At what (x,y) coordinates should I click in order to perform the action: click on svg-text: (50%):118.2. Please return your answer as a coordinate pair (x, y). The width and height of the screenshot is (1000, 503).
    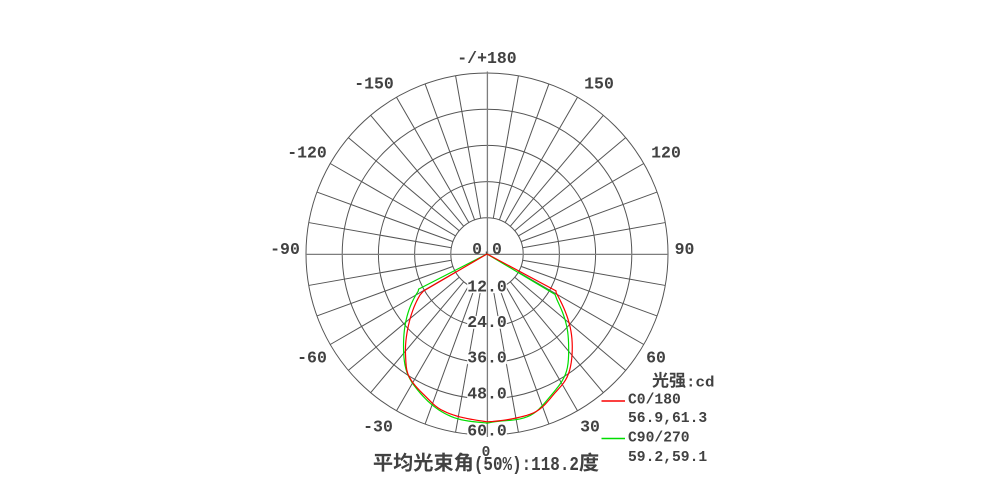
    Looking at the image, I should click on (526, 465).